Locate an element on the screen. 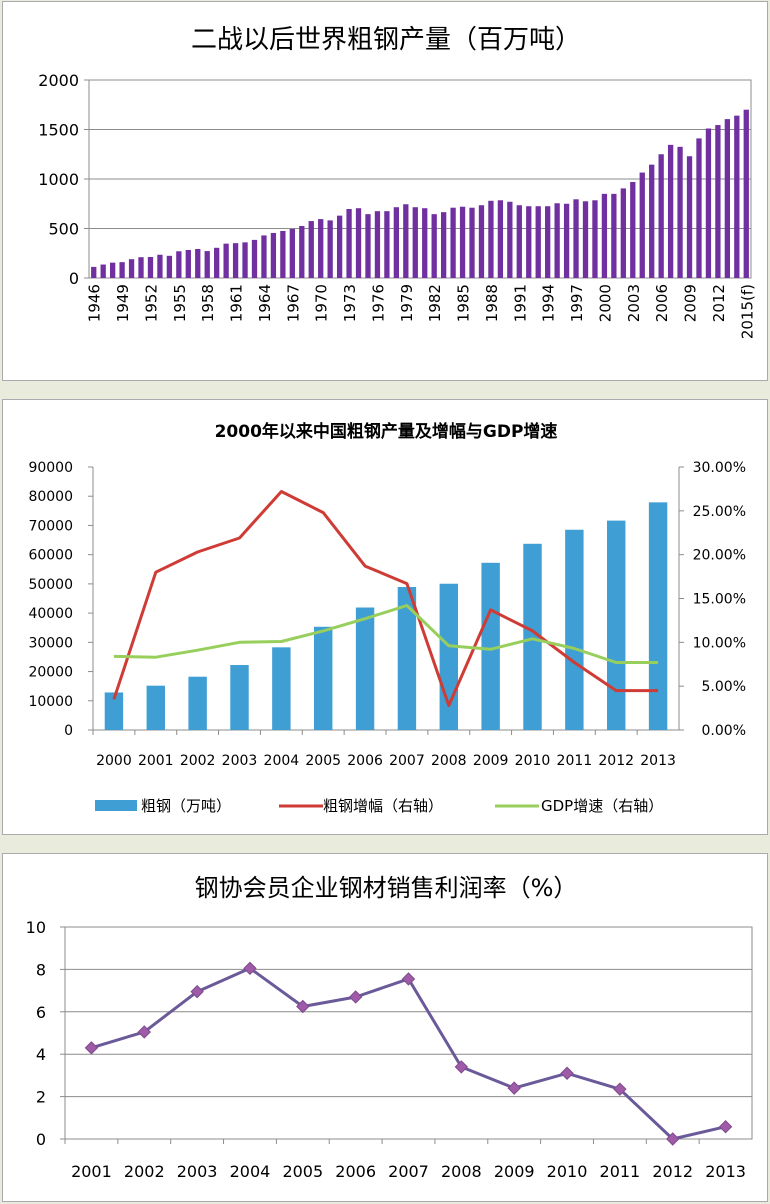 The width and height of the screenshot is (770, 1204). y-tick-label-right: 20.00% is located at coordinates (719, 556).